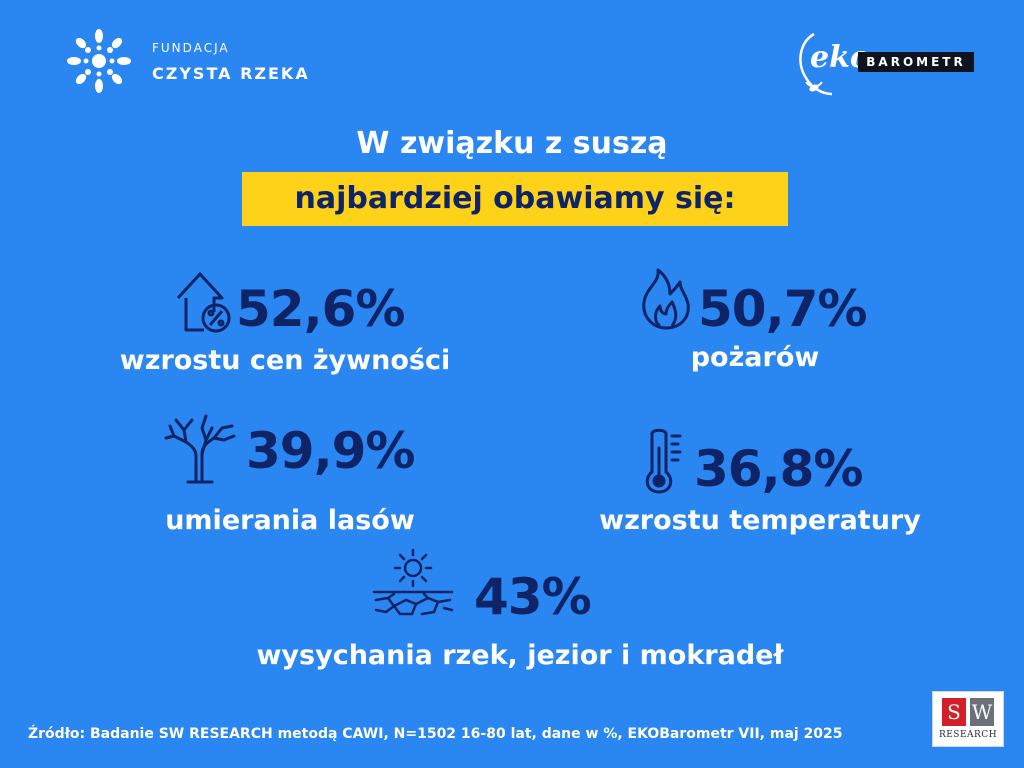  What do you see at coordinates (778, 469) in the screenshot?
I see `stat-temperature-value: 36,8%` at bounding box center [778, 469].